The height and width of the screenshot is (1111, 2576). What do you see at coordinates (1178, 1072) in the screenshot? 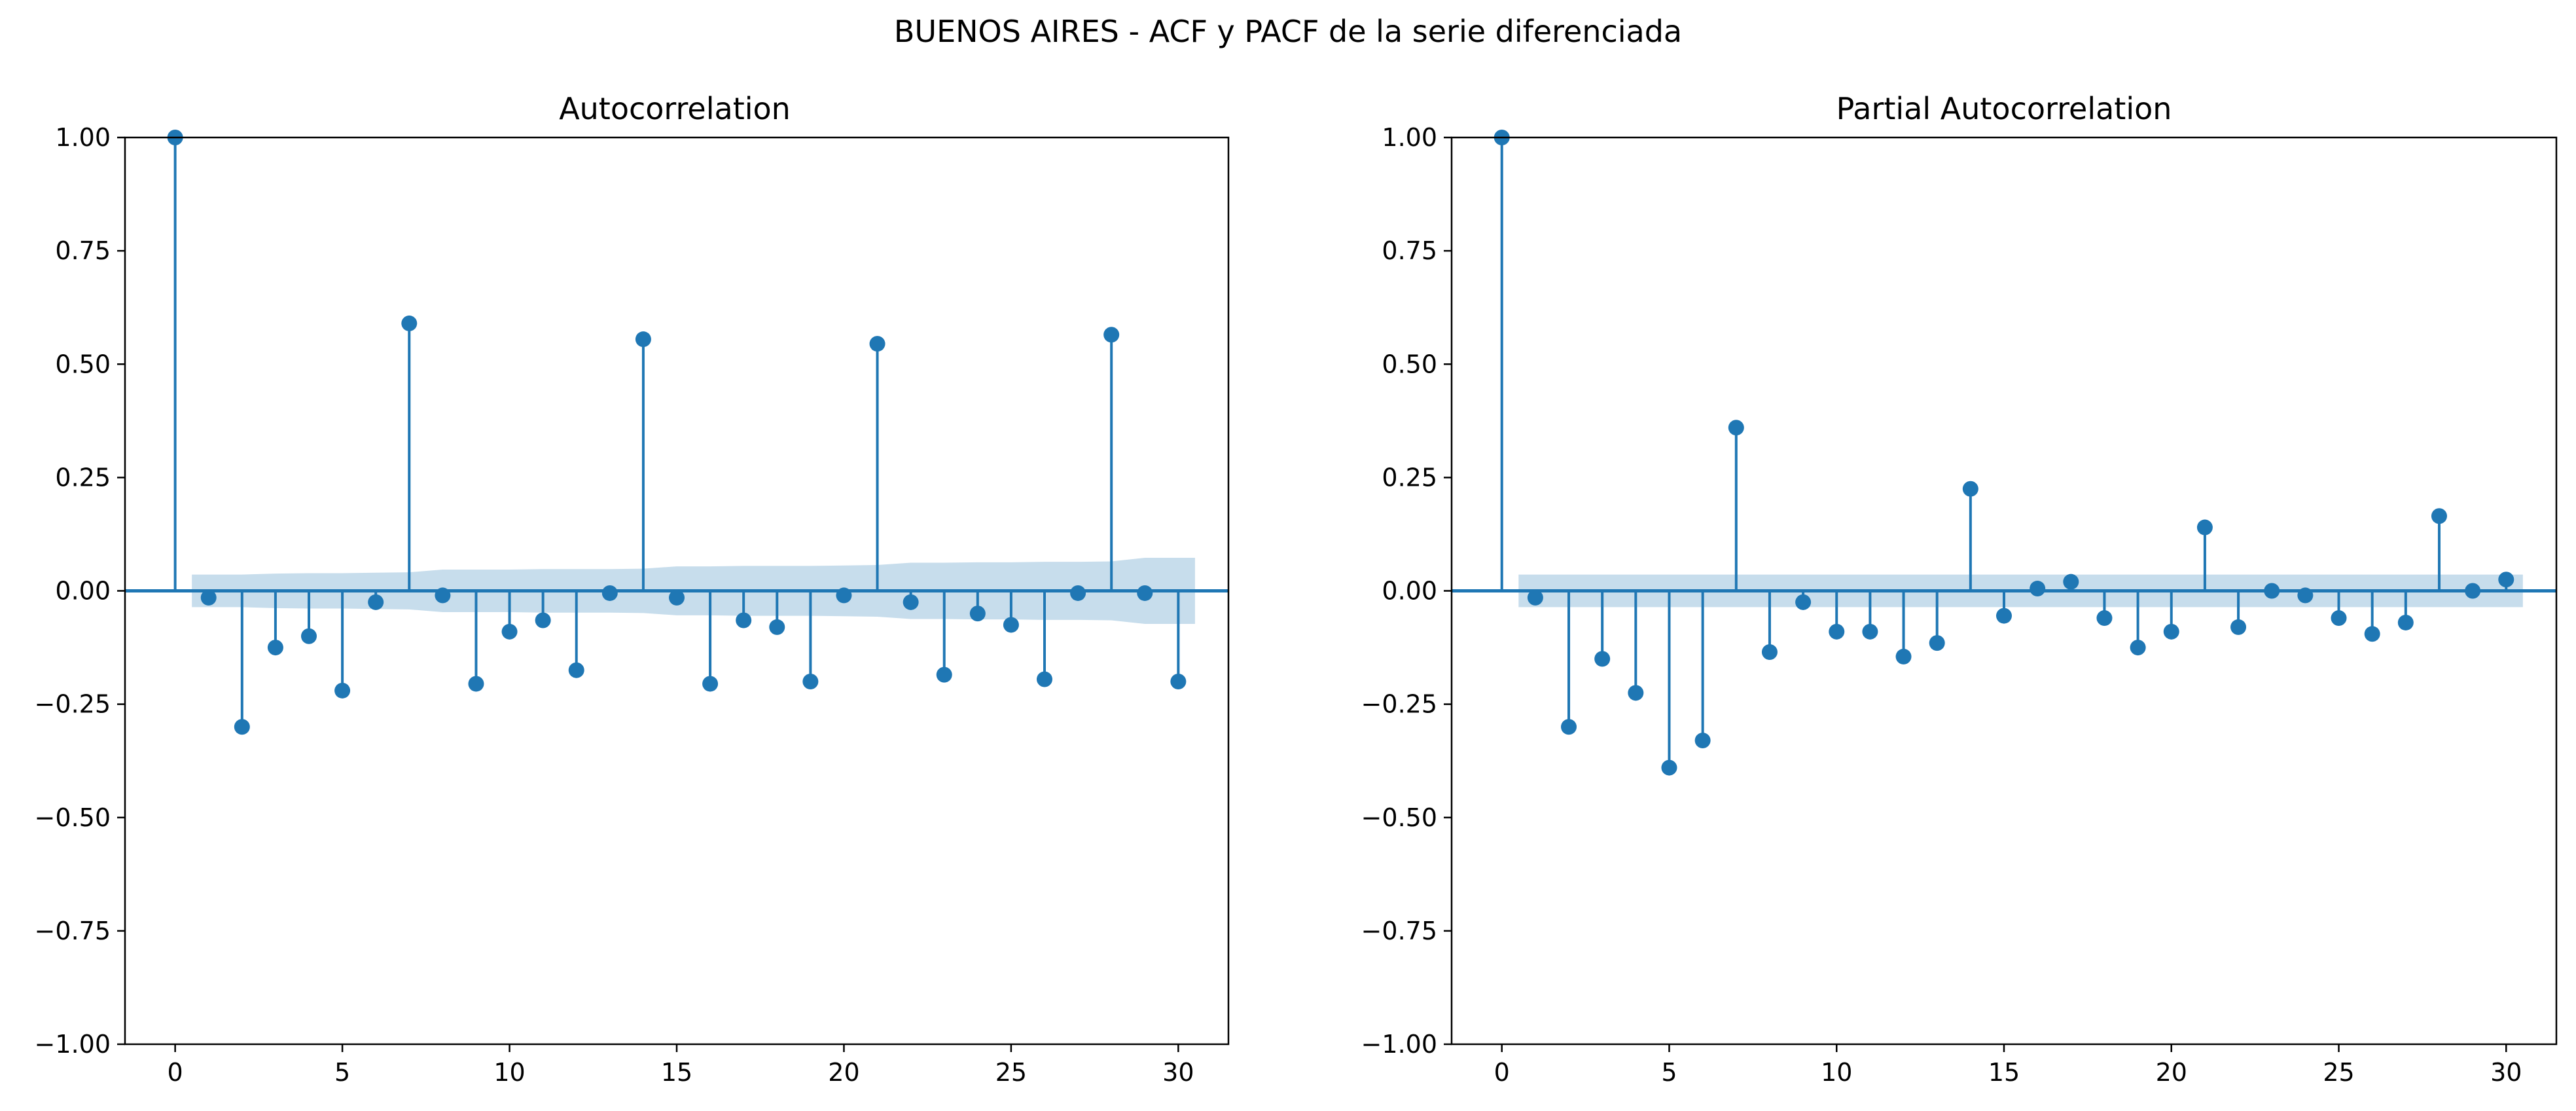
I see `acf-xtick-label: 30` at bounding box center [1178, 1072].